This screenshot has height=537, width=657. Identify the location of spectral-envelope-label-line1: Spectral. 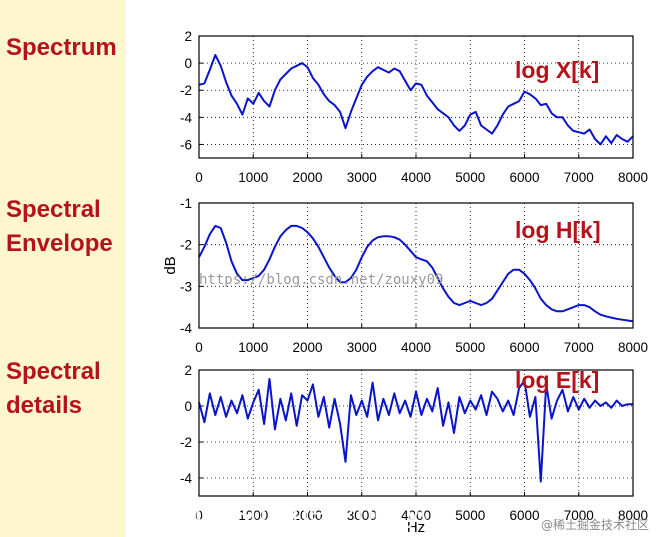
(53, 209).